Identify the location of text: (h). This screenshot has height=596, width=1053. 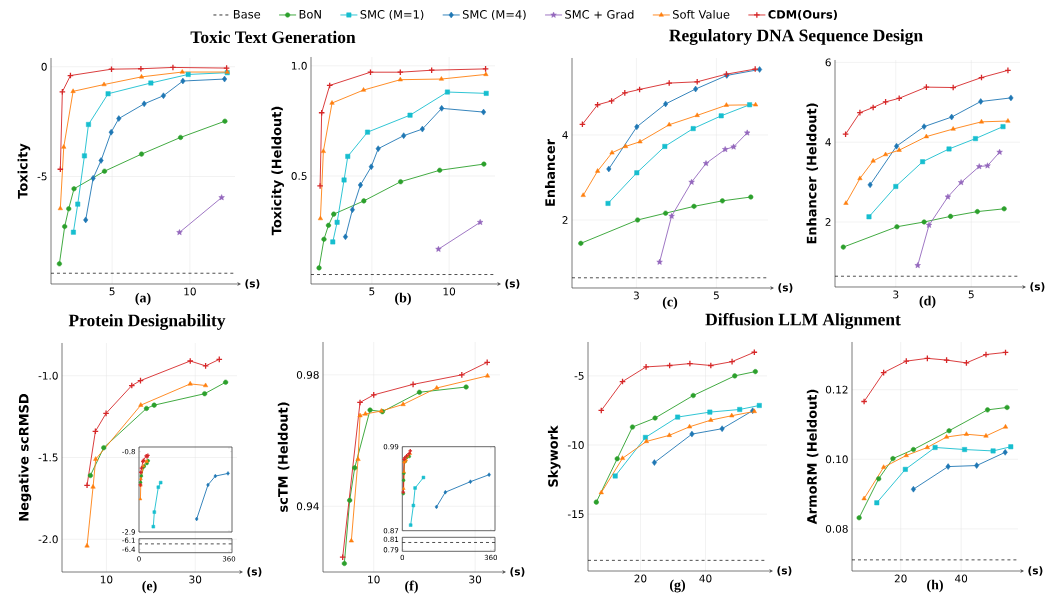
(935, 586).